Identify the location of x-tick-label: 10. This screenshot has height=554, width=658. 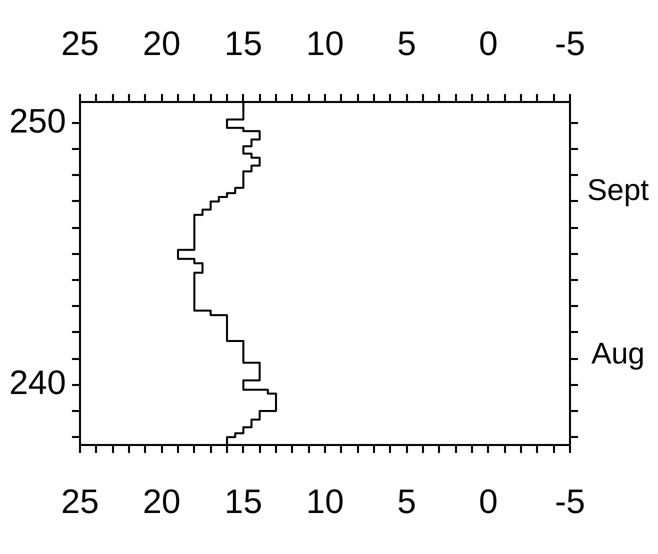
(325, 501).